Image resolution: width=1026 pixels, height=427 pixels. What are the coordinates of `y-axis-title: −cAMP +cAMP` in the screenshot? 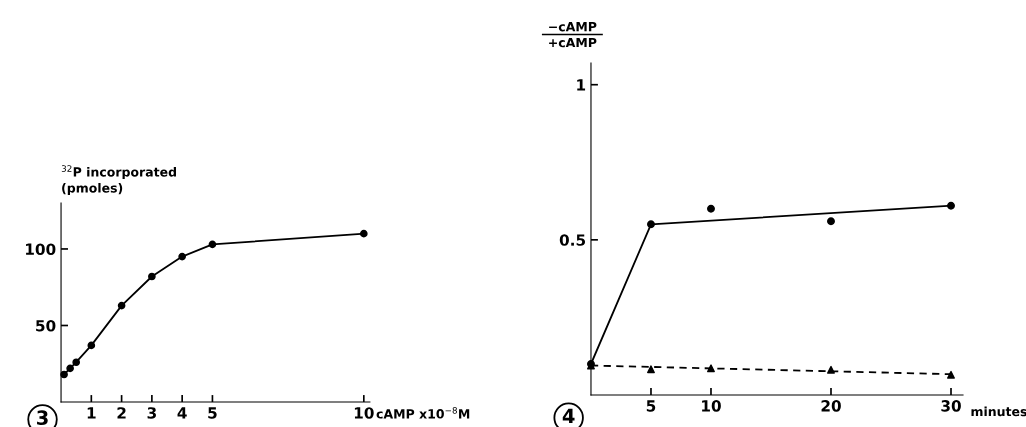 It's located at (573, 35).